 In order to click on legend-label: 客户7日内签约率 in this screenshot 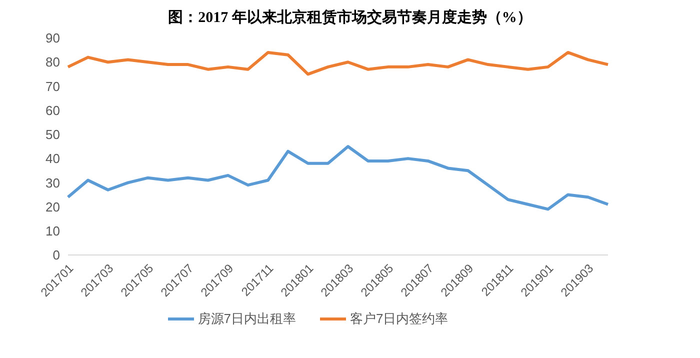, I will do `click(398, 319)`.